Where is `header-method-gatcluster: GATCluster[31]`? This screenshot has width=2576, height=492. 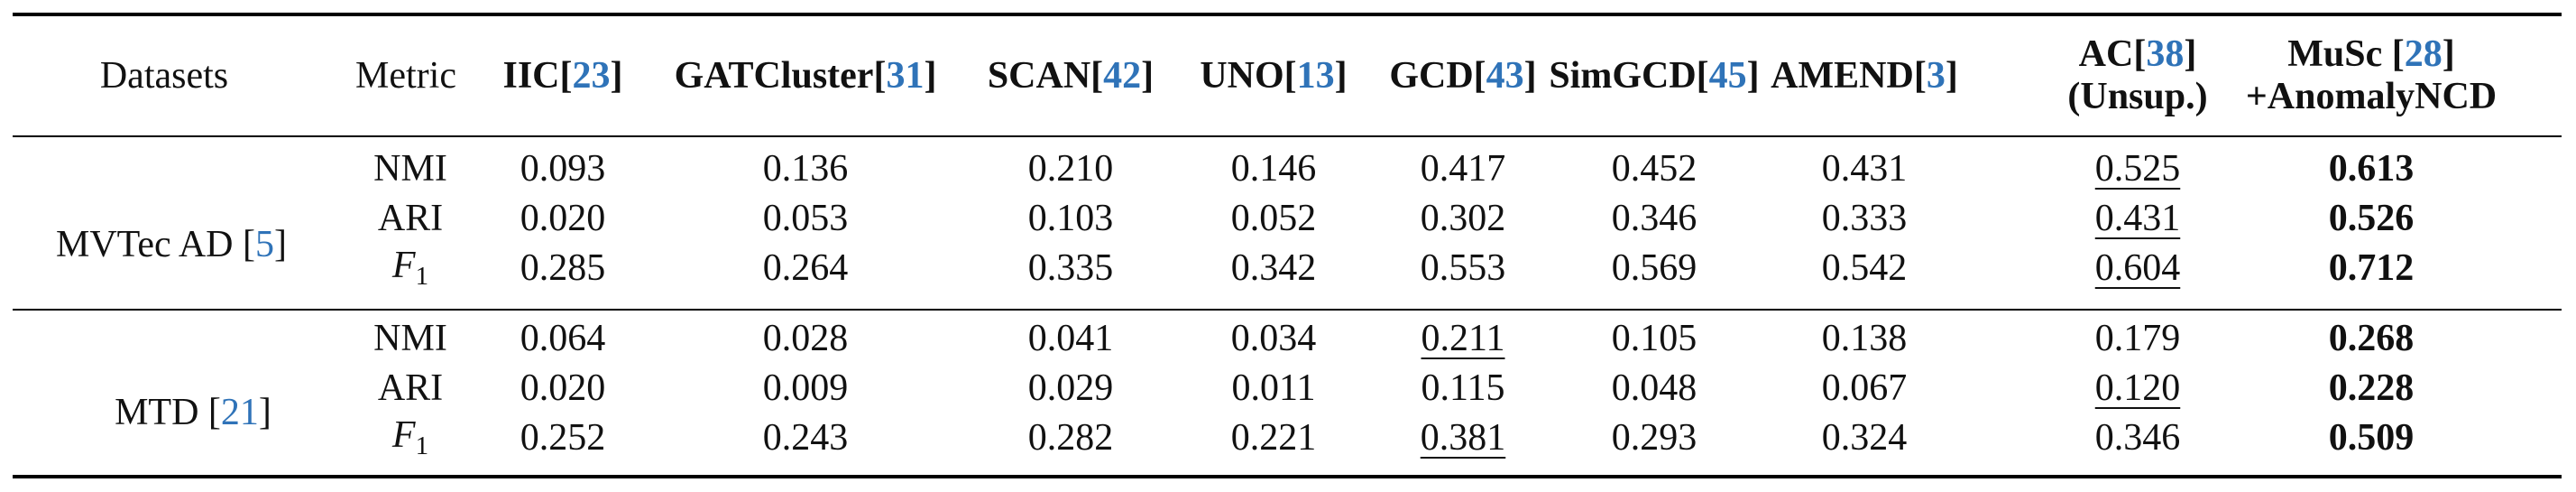
header-method-gatcluster: GATCluster[31] is located at coordinates (805, 76).